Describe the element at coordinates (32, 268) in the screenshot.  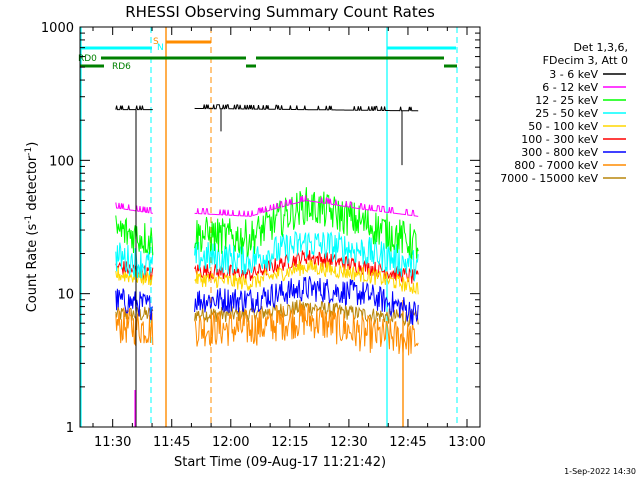
I see `ylabel-main: Count Rate (s` at that location.